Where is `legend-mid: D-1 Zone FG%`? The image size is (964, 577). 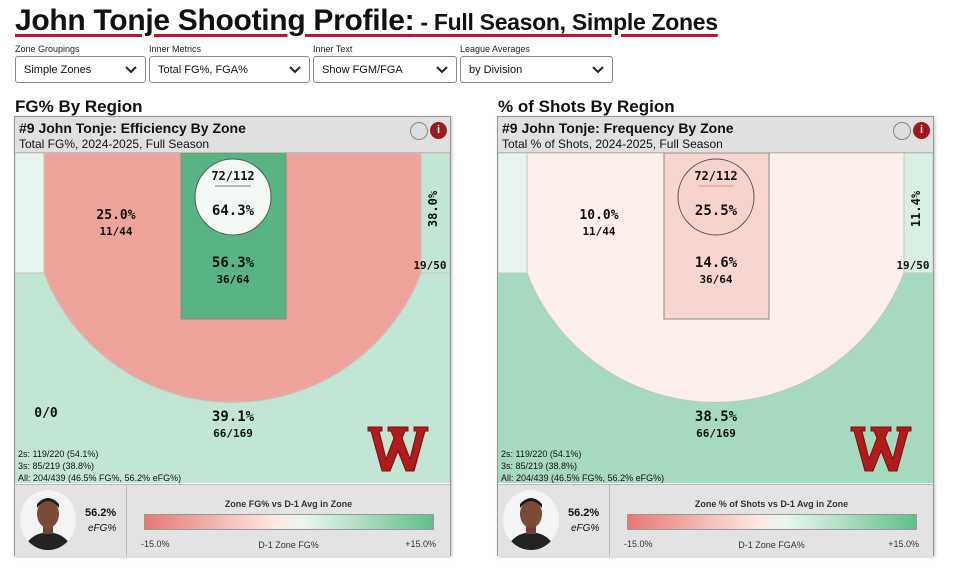
legend-mid: D-1 Zone FG% is located at coordinates (288, 545).